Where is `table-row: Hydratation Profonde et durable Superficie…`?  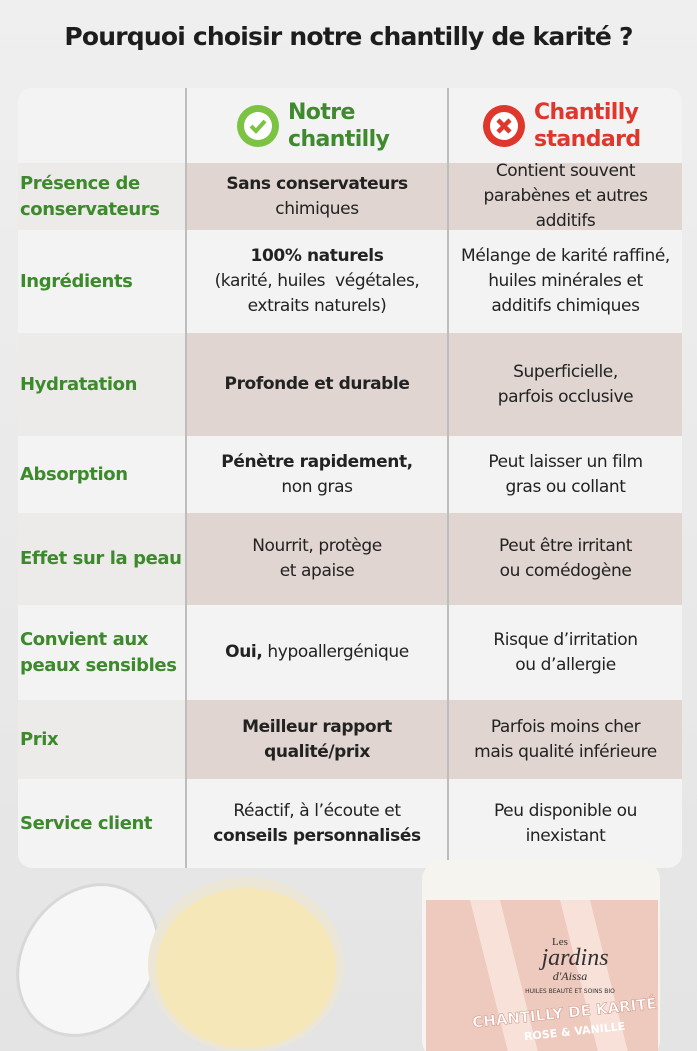
table-row: Hydratation Profonde et durable Superficie… is located at coordinates (350, 384).